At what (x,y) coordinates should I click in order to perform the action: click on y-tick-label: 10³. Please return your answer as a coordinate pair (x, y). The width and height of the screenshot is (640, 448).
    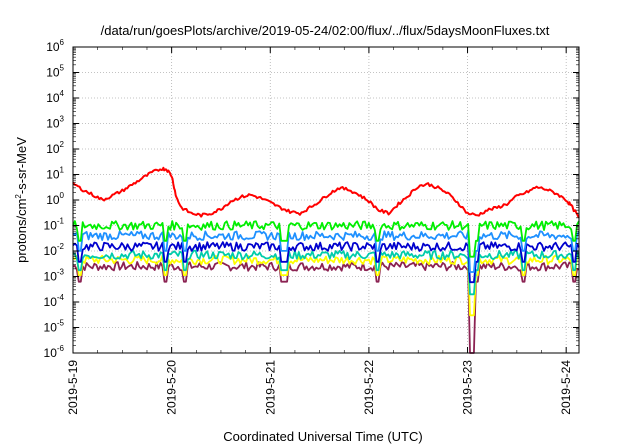
    Looking at the image, I should click on (55, 123).